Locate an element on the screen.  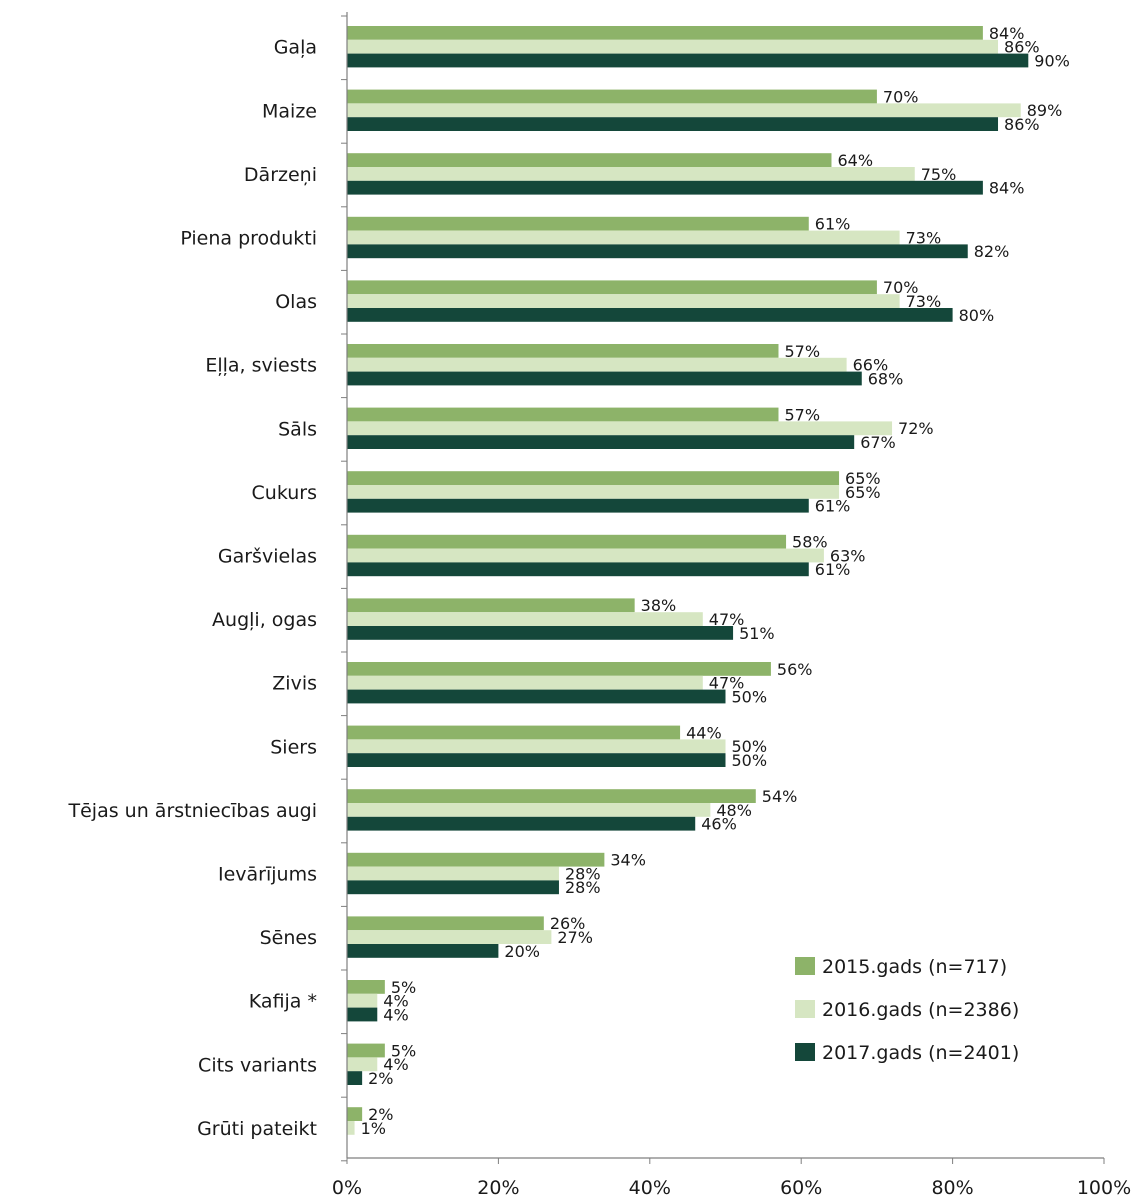
category-label: Zivis is located at coordinates (294, 684).